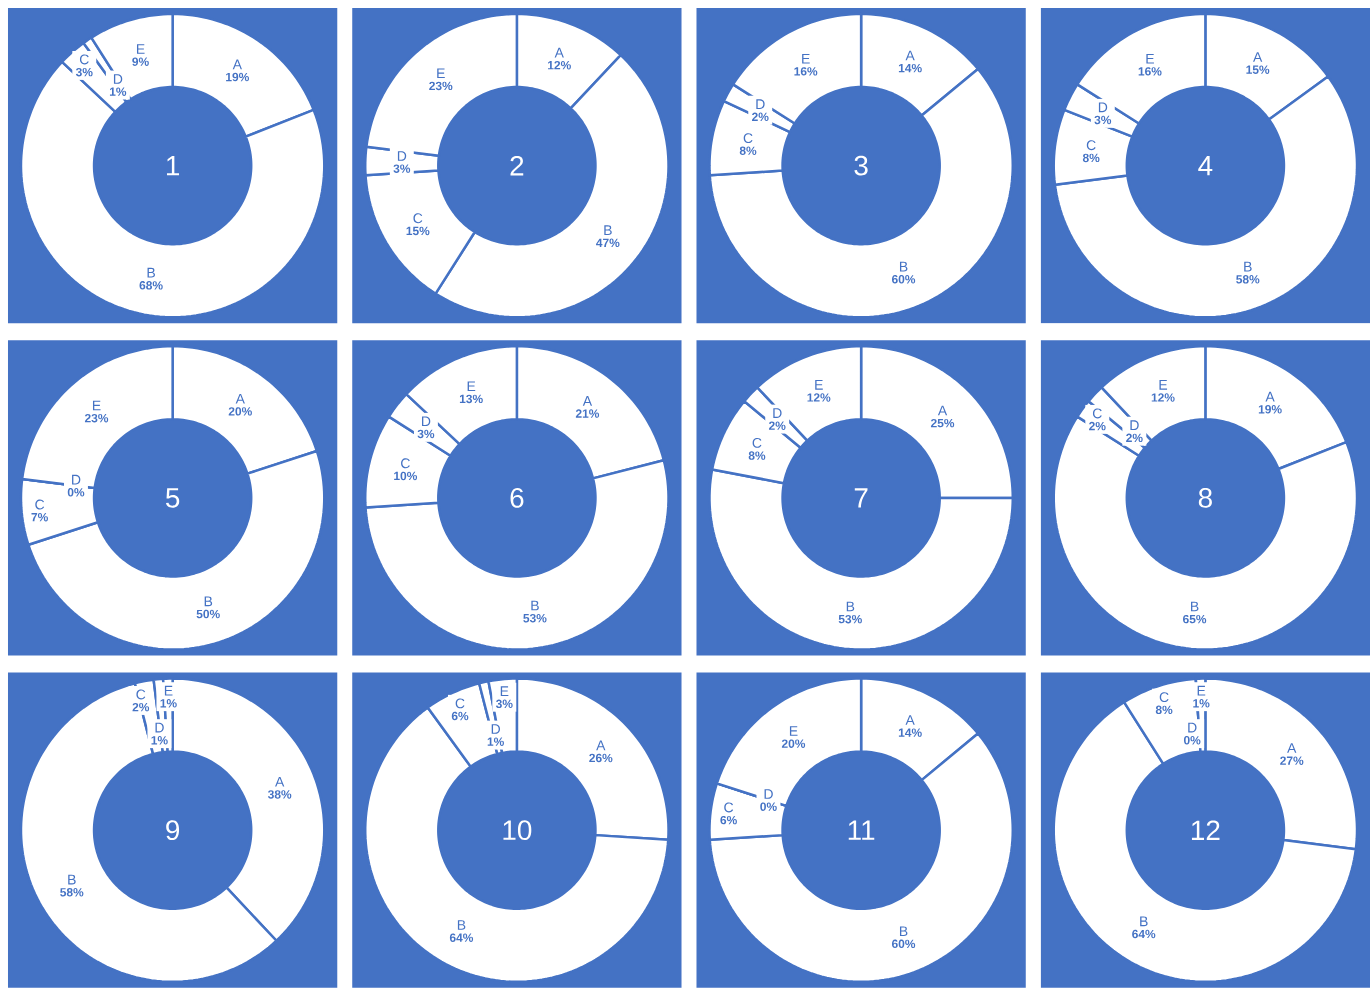  I want to click on text: 8, so click(1205, 498).